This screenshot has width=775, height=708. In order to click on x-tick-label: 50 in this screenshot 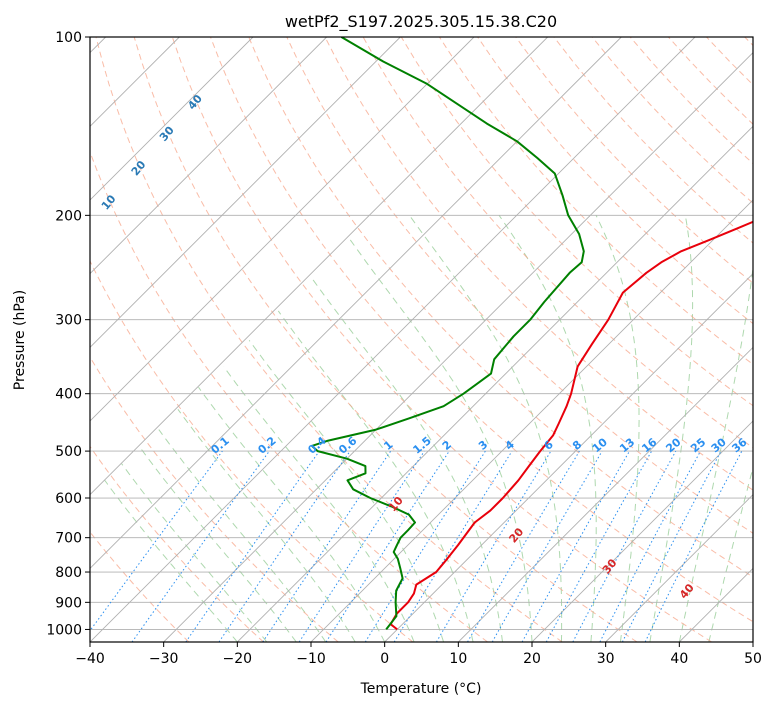, I will do `click(753, 659)`.